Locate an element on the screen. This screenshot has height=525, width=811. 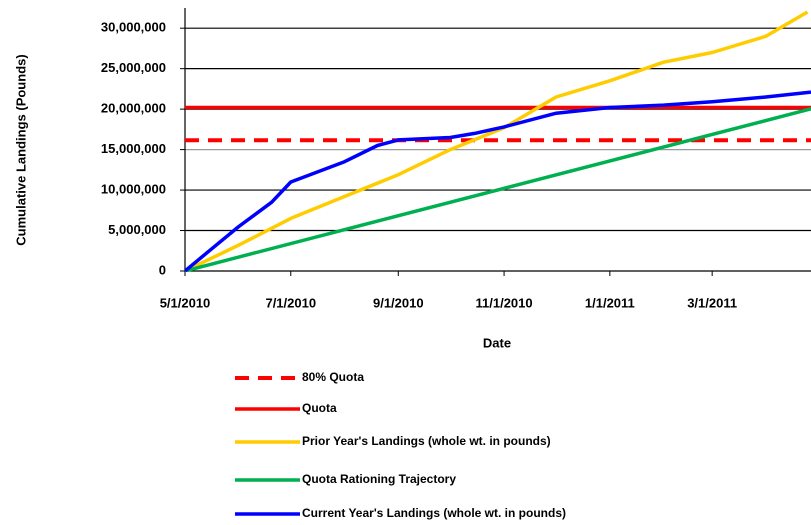
y-tick-label: 5,000,000 is located at coordinates (137, 229).